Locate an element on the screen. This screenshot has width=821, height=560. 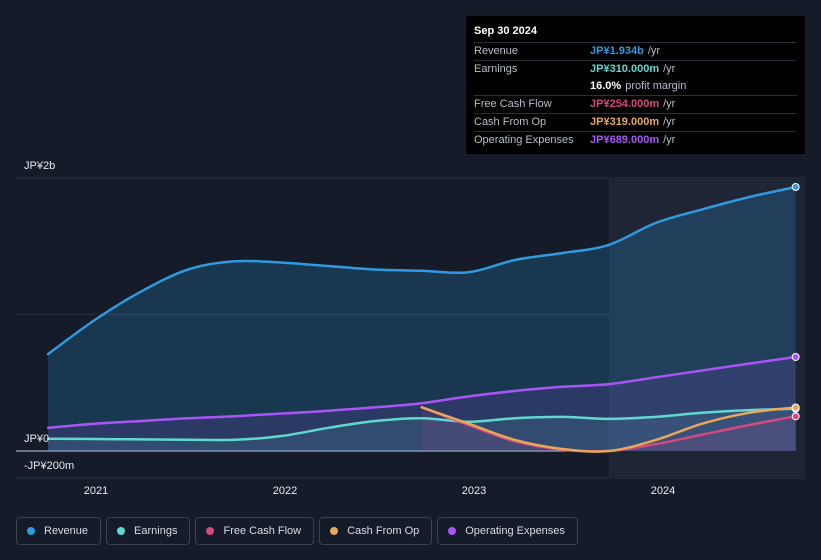
x-tick-2022: 2022 is located at coordinates (285, 491).